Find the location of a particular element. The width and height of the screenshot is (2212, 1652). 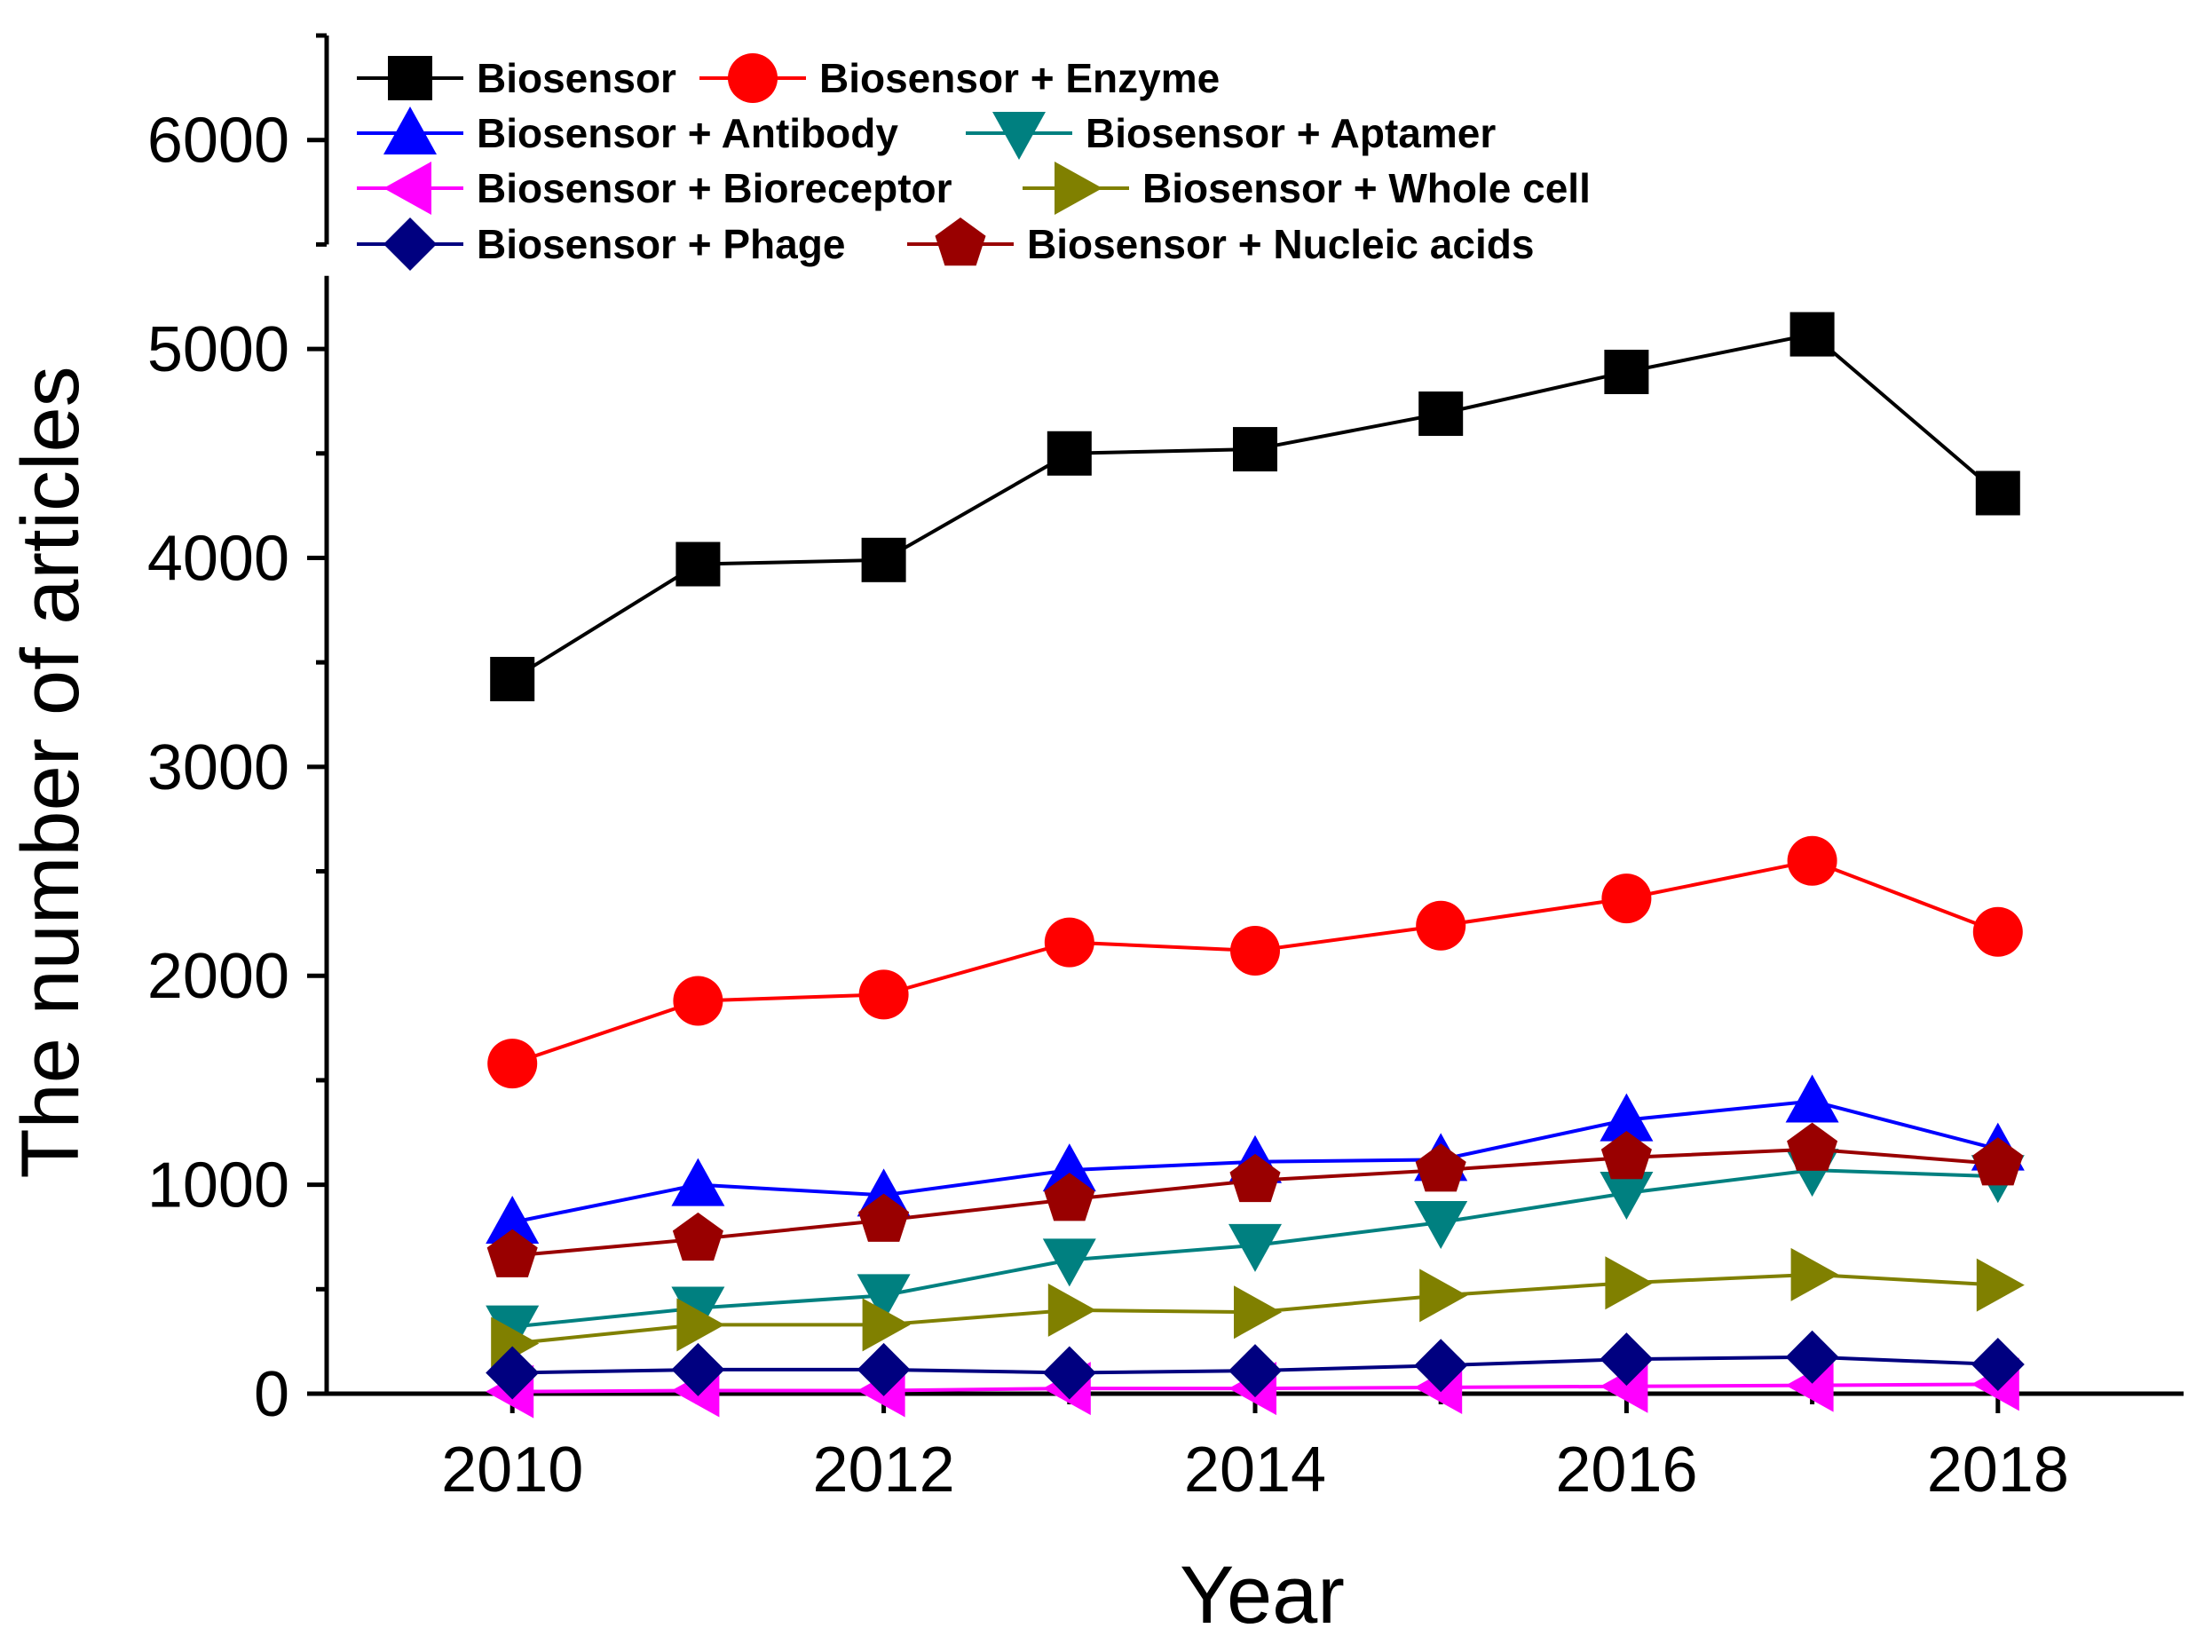

y-tick-label: 6000 is located at coordinates (218, 141).